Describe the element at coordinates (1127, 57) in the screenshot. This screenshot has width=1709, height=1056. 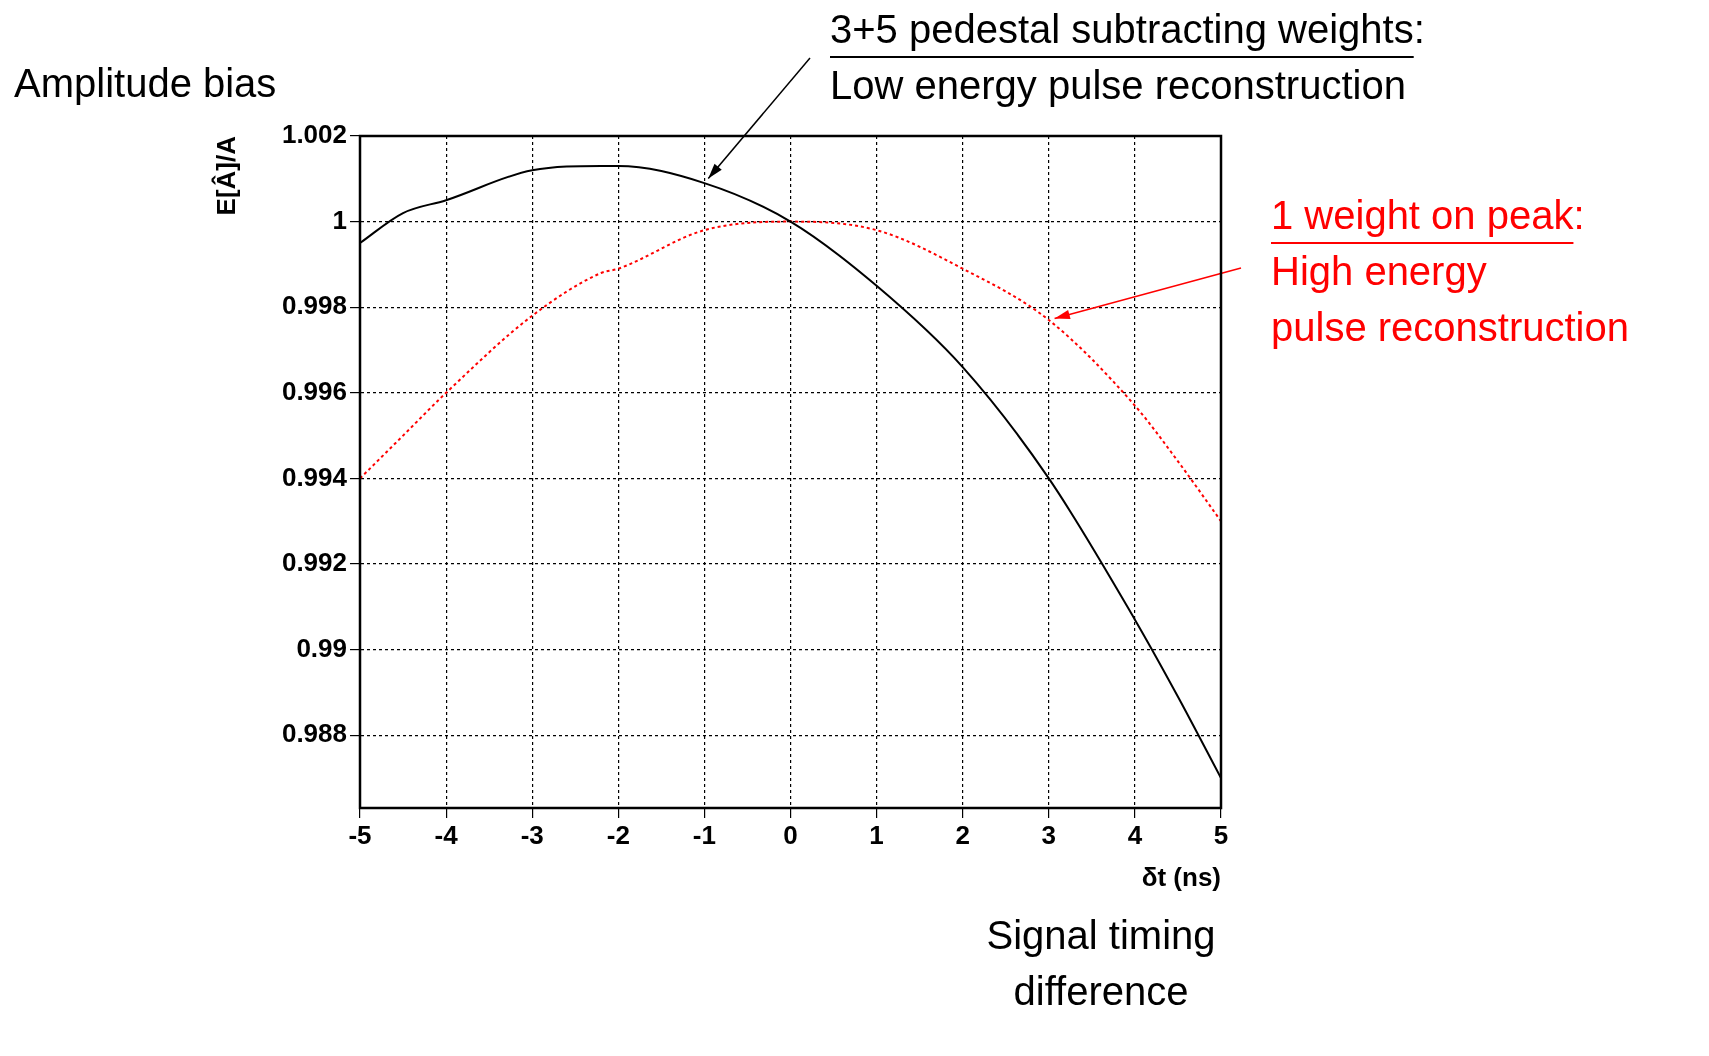
I see `annotation: 3+5 pedestal subtracting weights: Low energy pulse reconstruction` at that location.